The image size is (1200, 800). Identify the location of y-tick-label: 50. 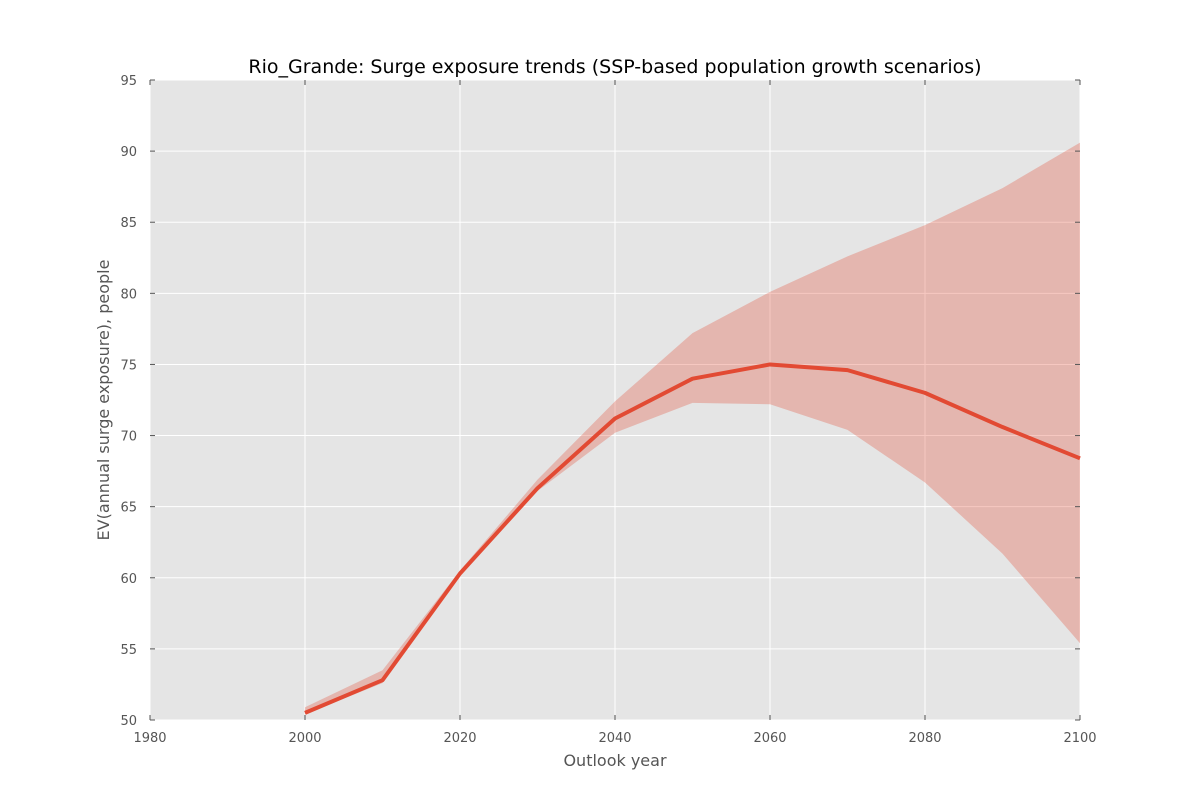
(128, 721).